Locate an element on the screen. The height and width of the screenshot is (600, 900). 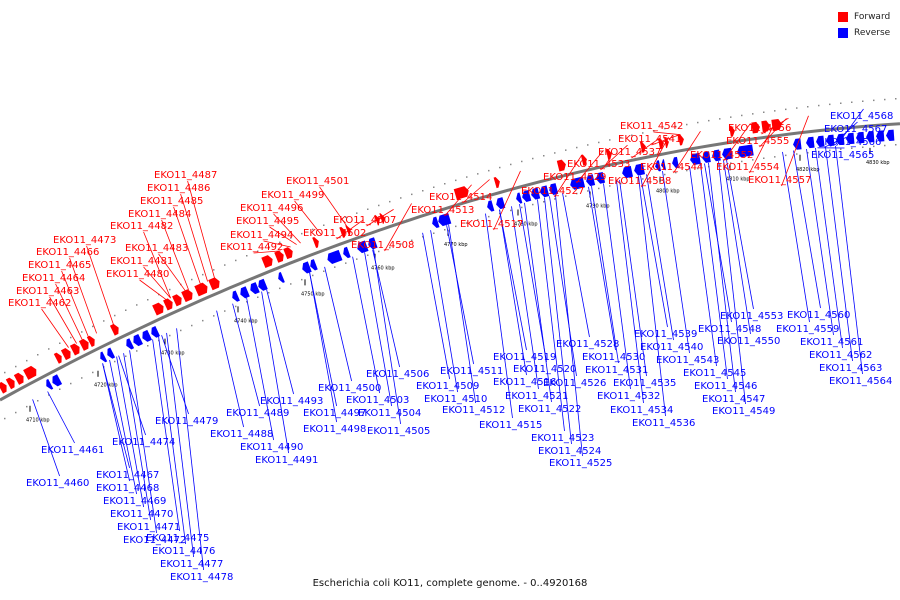
reverse-gene-label: EKO11_4476 is located at coordinates (183, 551).